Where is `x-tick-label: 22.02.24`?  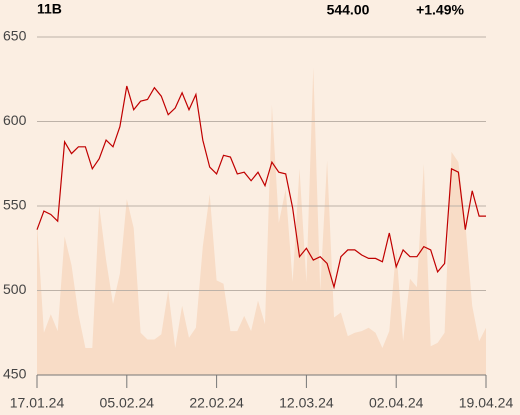
x-tick-label: 22.02.24 is located at coordinates (216, 403).